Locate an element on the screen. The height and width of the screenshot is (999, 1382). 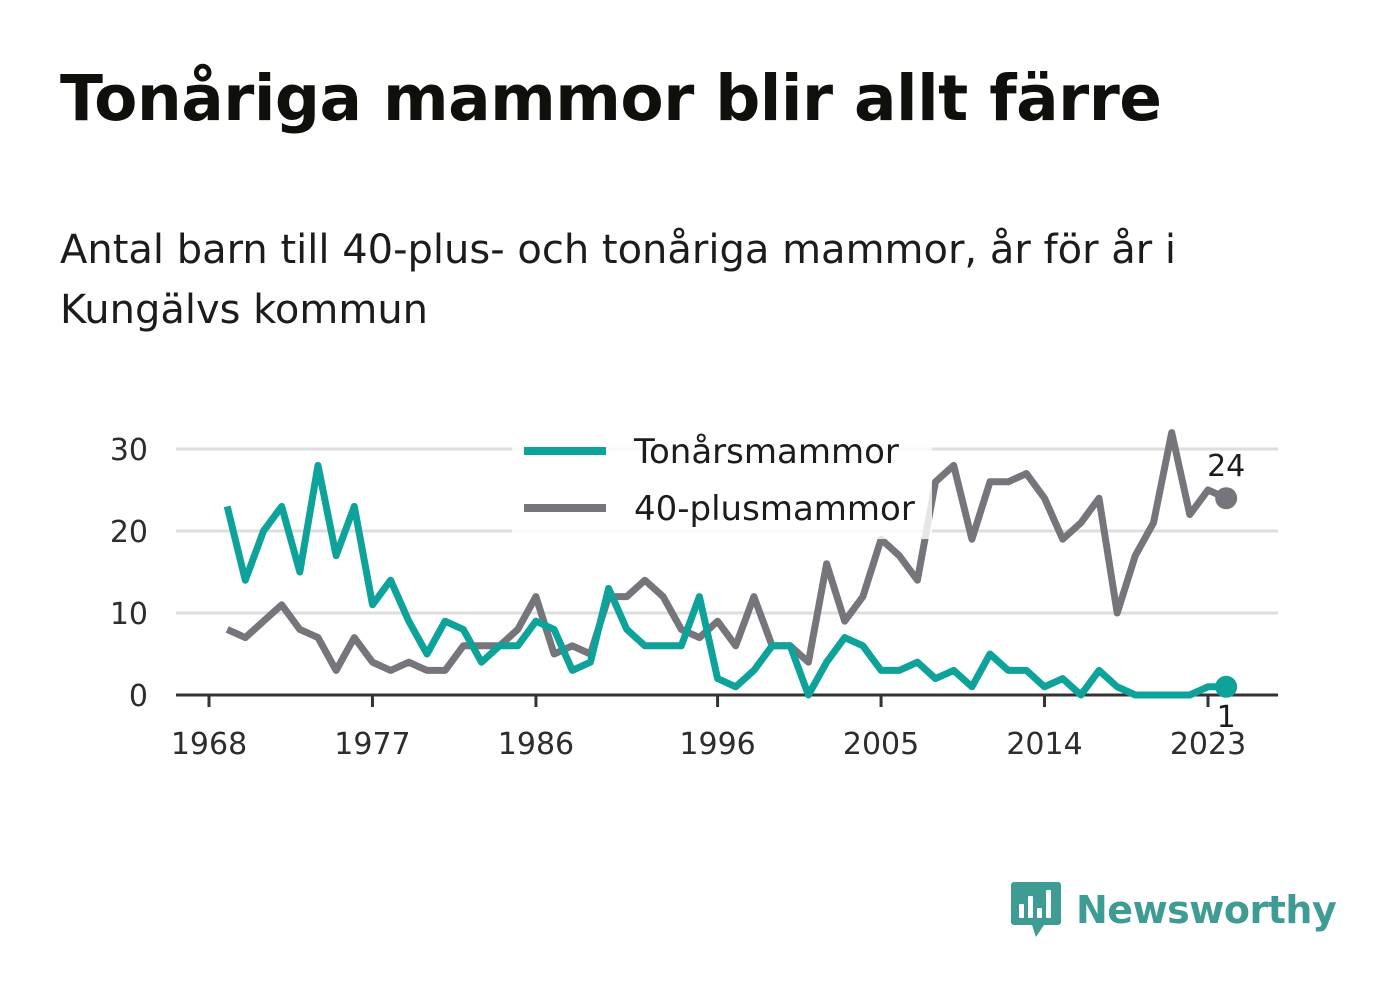
y-tick-label: 20 is located at coordinates (129, 532).